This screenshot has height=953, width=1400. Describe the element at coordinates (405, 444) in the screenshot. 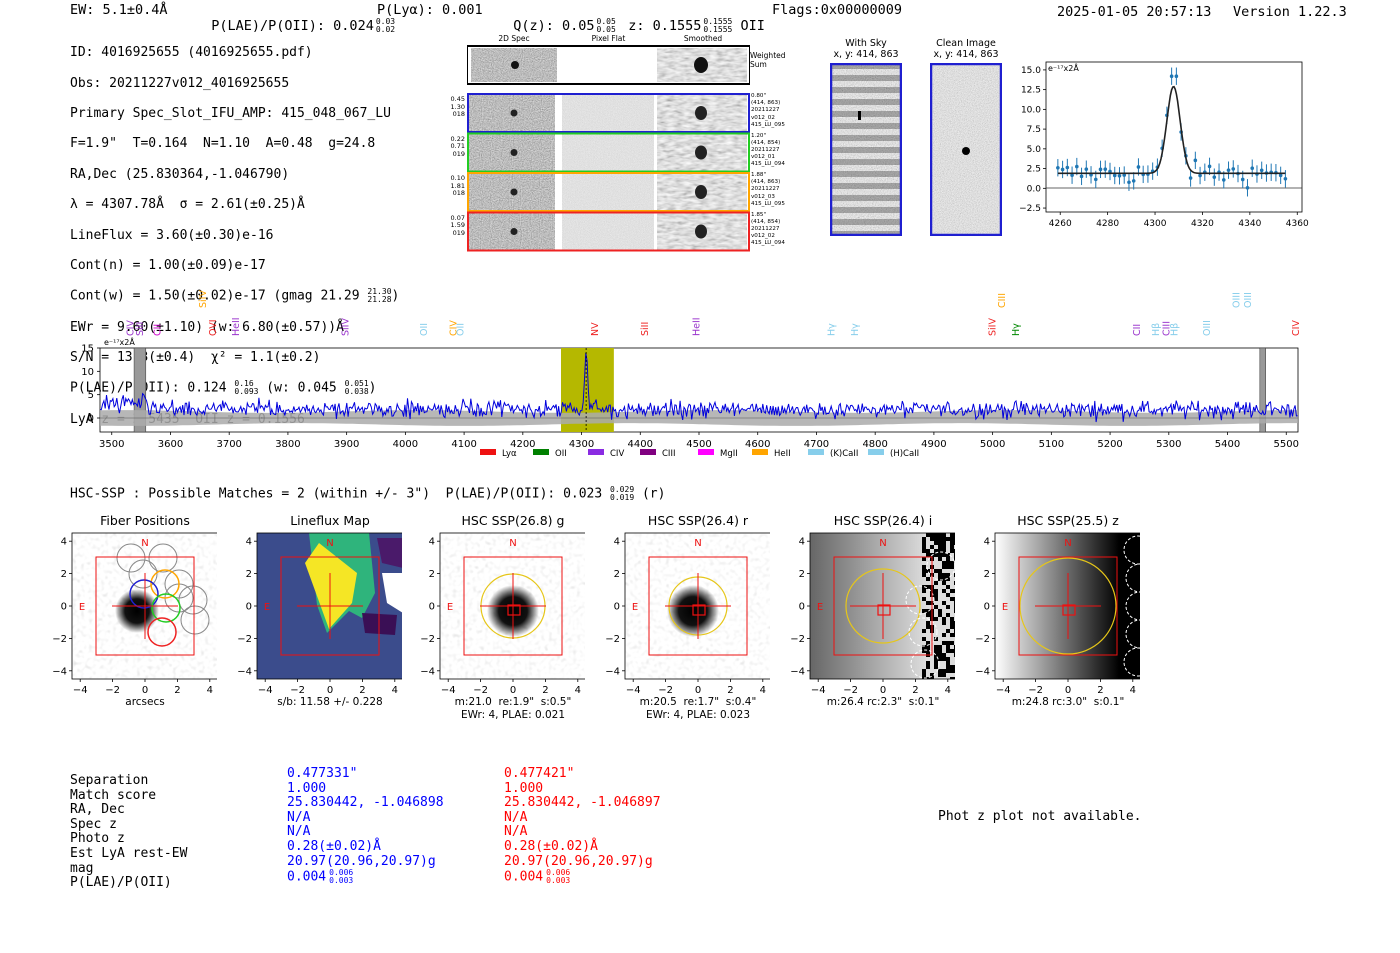

I see `spectrum-xtick-5: 4000` at that location.